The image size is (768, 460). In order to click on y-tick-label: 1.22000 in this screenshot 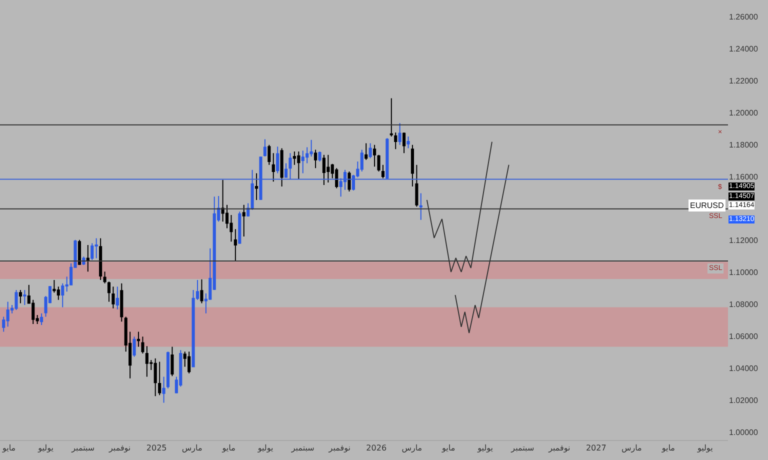, I will do `click(743, 81)`.